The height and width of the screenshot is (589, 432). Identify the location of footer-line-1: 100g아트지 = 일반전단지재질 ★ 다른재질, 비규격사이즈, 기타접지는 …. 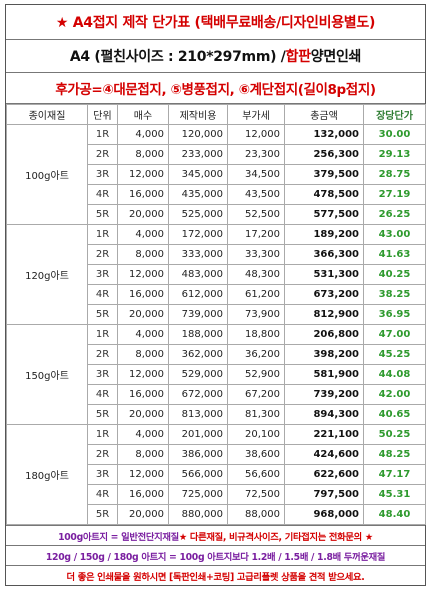
(215, 535).